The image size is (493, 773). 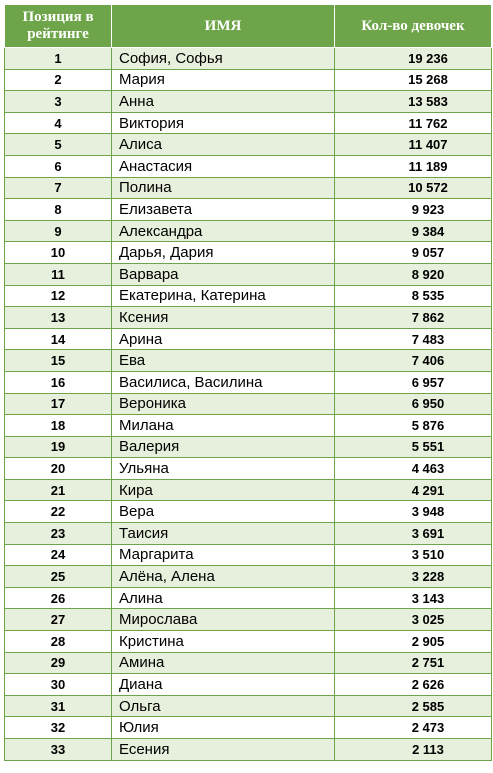 What do you see at coordinates (413, 339) in the screenshot?
I see `count-cell: 7 483` at bounding box center [413, 339].